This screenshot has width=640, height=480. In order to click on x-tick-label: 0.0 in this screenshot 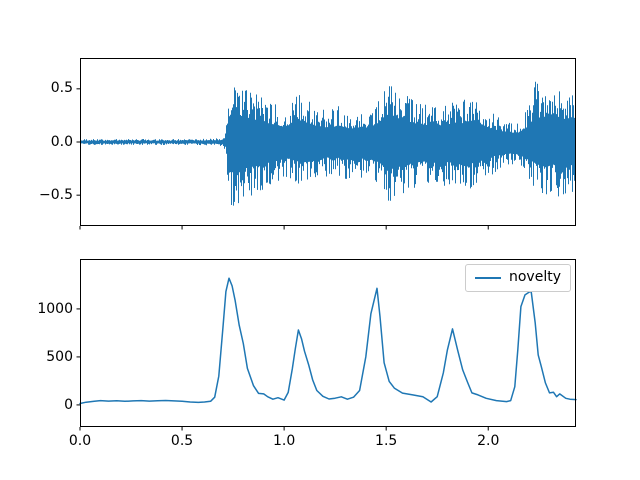, I will do `click(80, 441)`.